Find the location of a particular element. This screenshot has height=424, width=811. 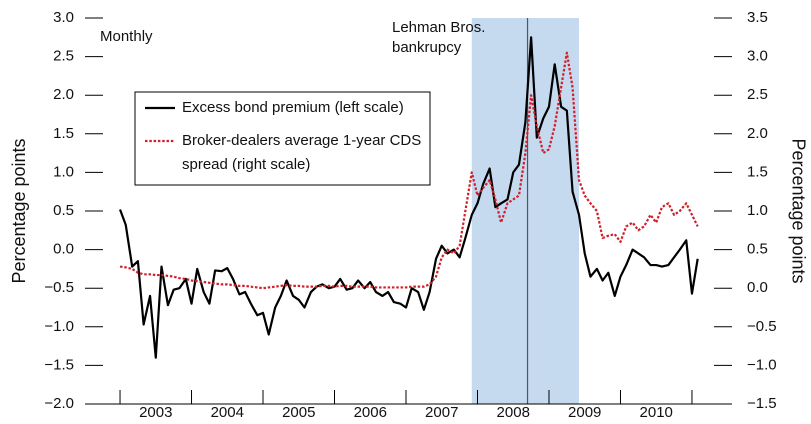

x-tick-label: 2004 is located at coordinates (227, 412).